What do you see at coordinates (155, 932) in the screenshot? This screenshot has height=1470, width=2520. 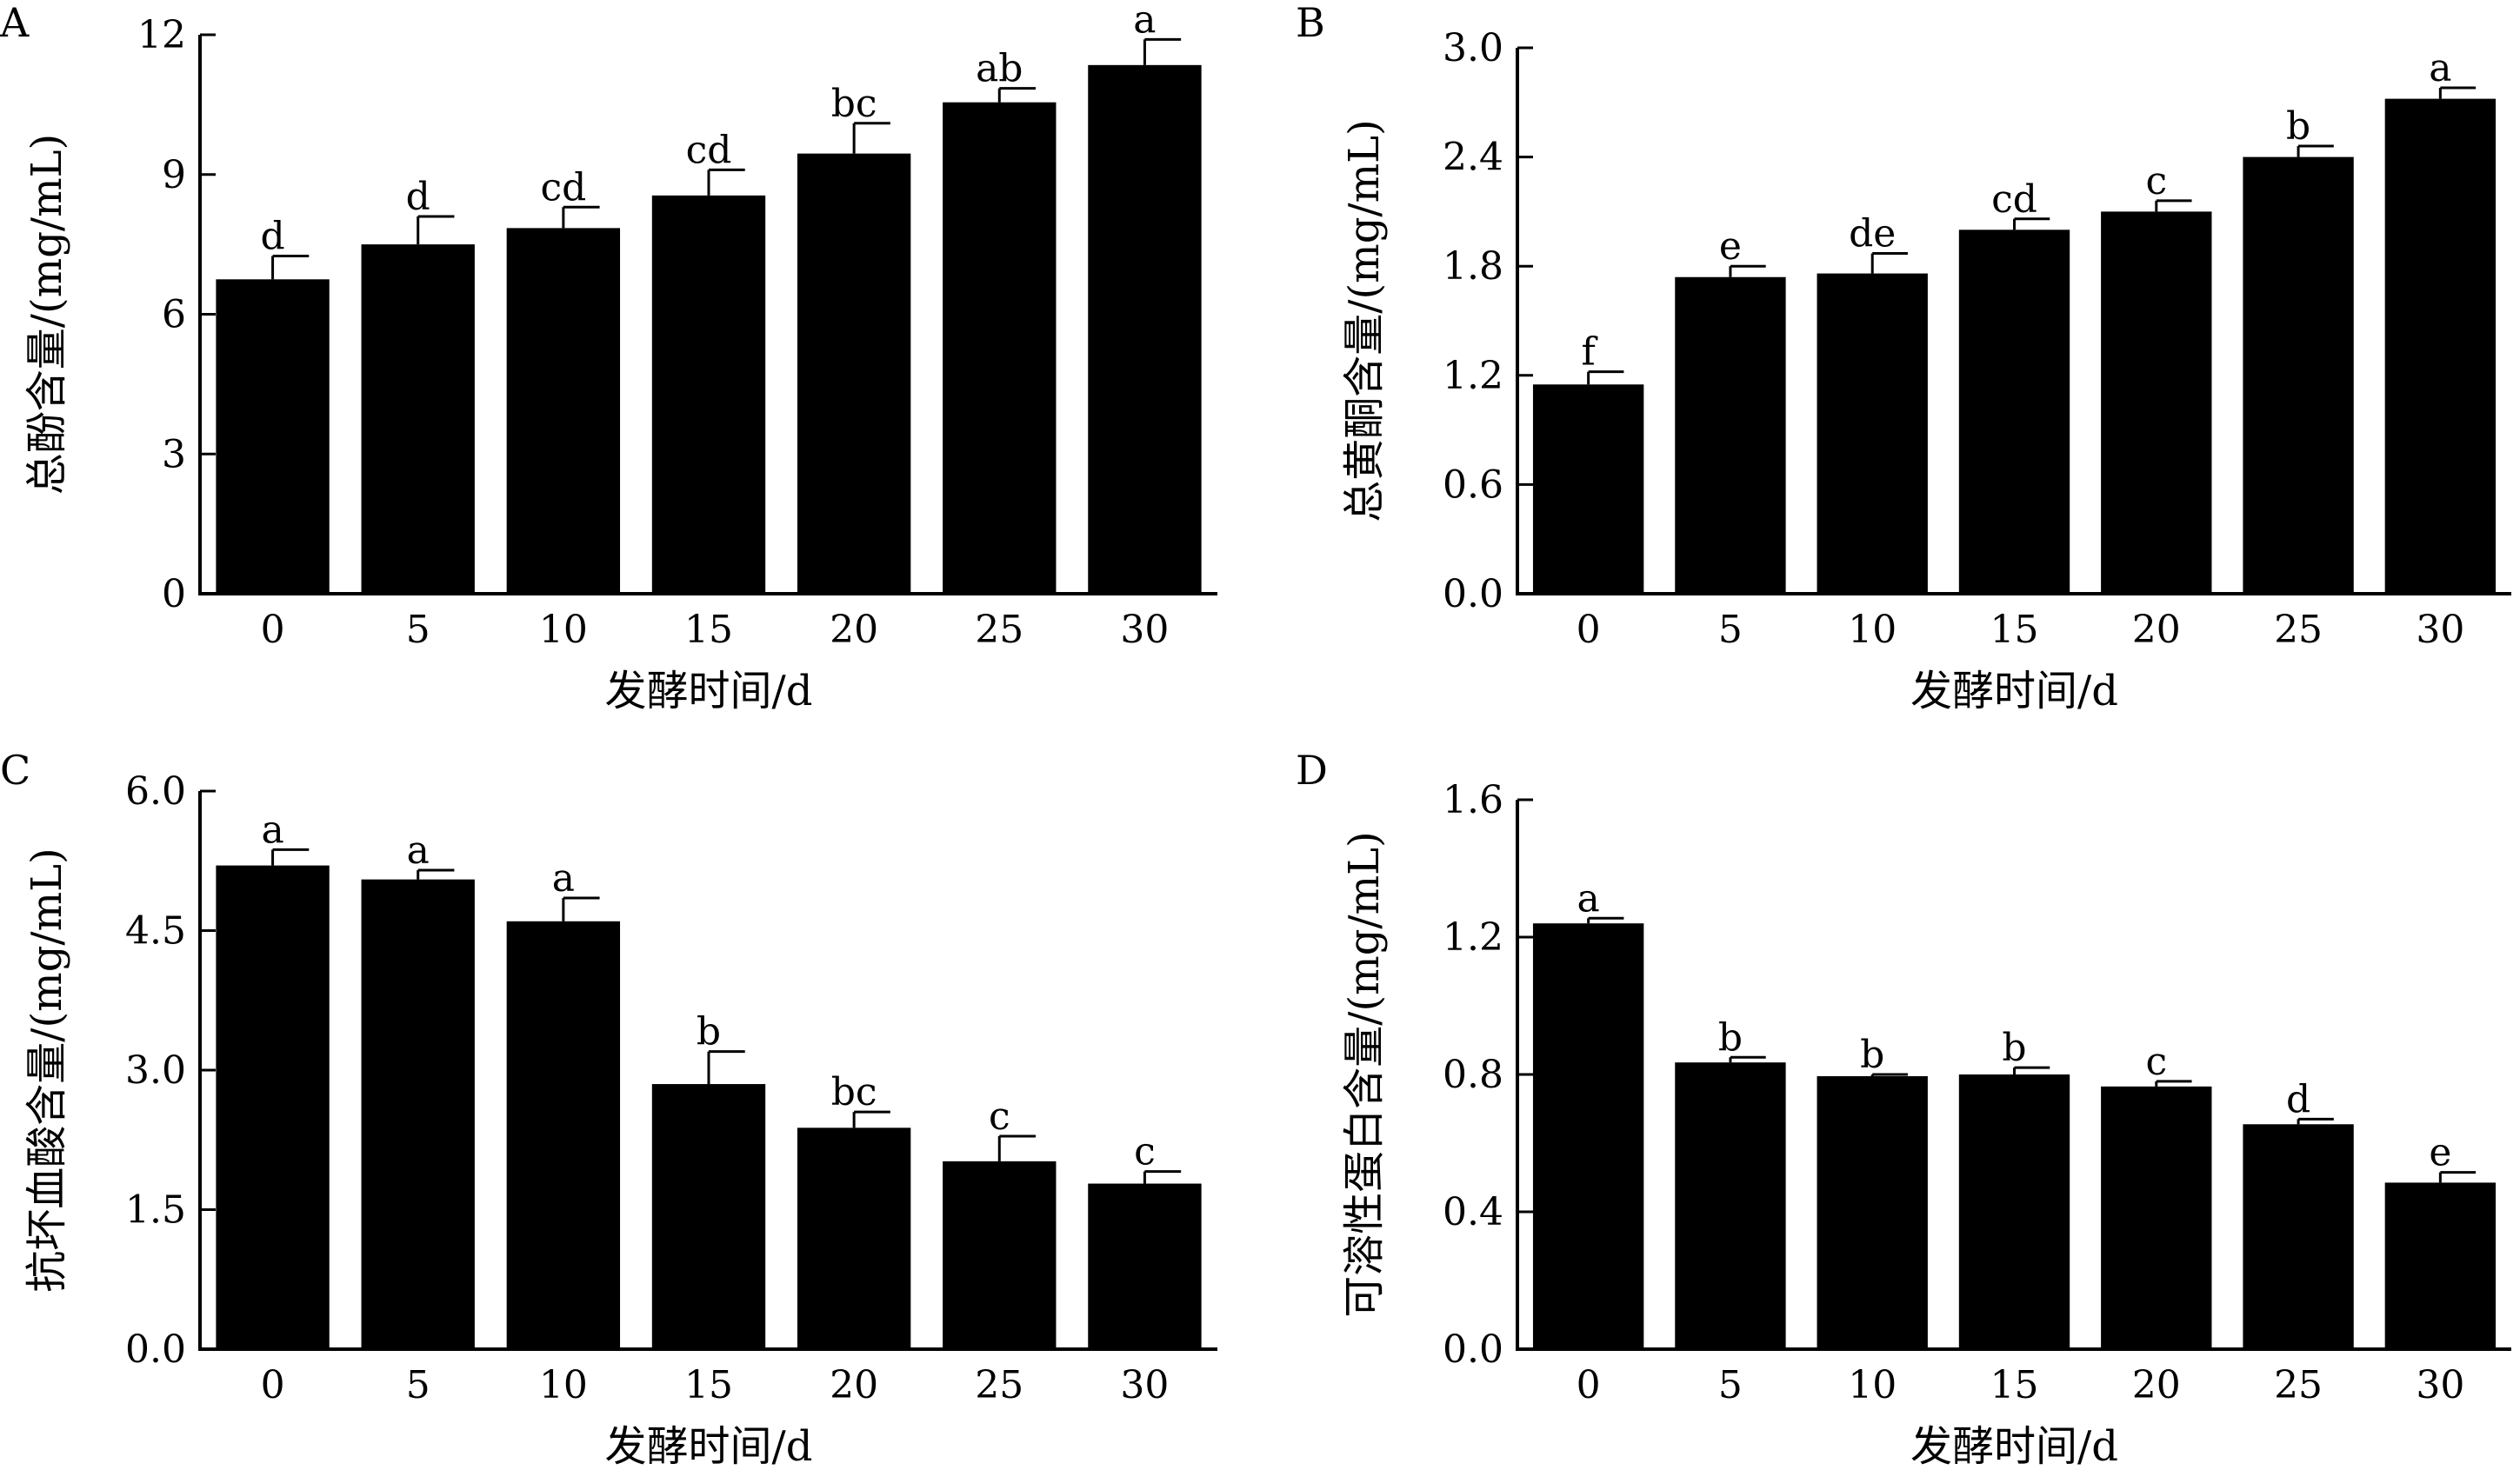 I see `y-tick-label: 4.5` at bounding box center [155, 932].